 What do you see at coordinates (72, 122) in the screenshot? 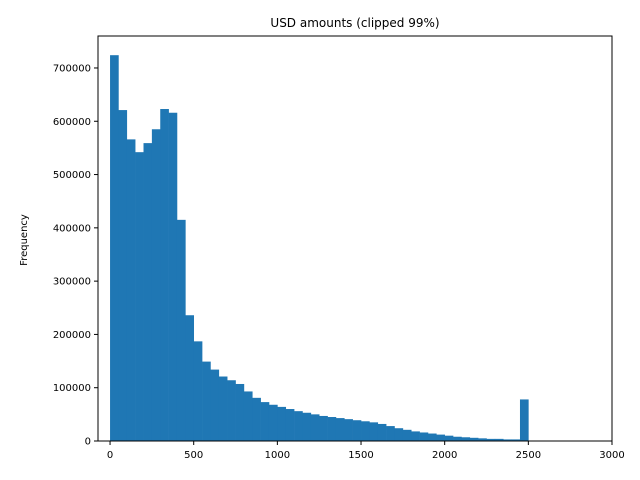
I see `y-tick-label: 600000` at bounding box center [72, 122].